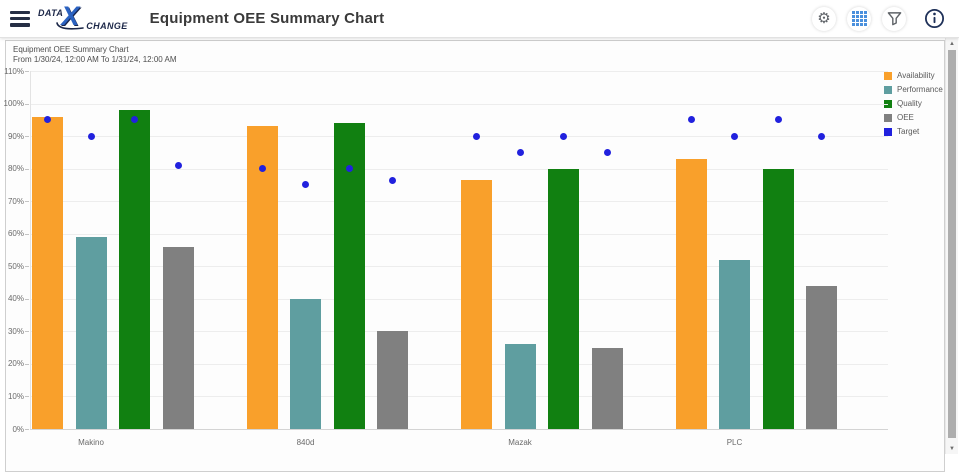 This screenshot has height=472, width=959. Describe the element at coordinates (18, 429) in the screenshot. I see `y-axis-label: 0%` at that location.